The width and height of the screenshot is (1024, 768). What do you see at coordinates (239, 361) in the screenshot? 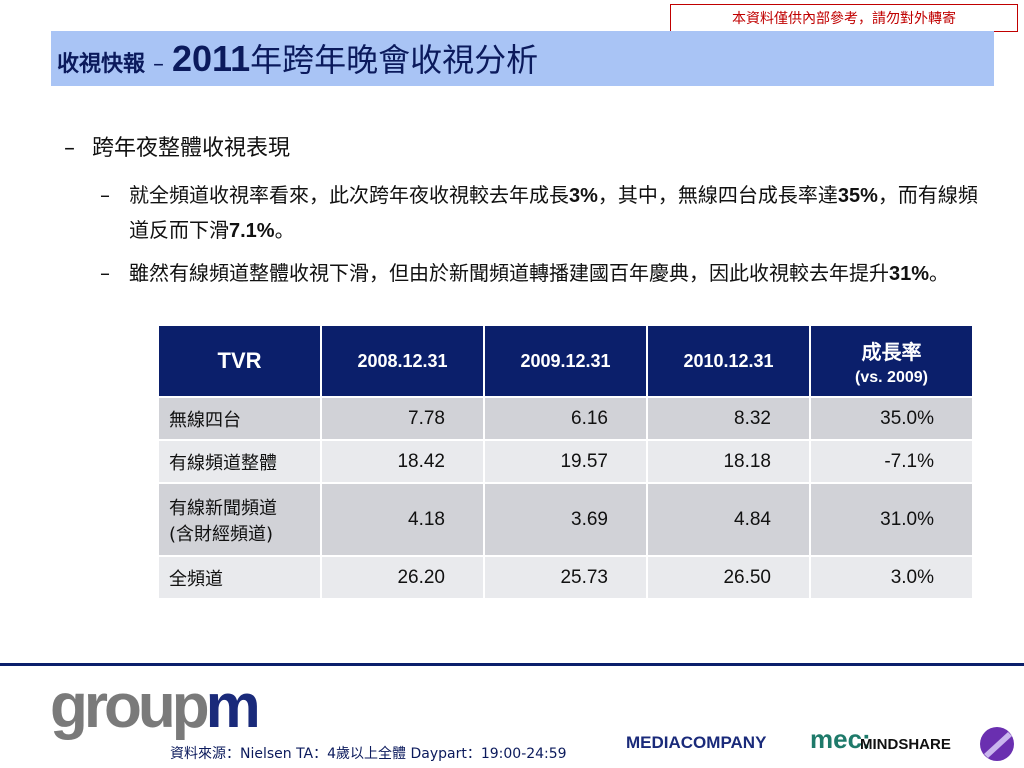
I see `header-tvr: TVR` at bounding box center [239, 361].